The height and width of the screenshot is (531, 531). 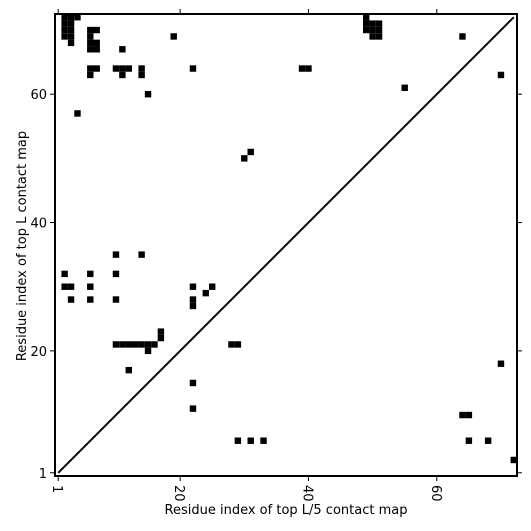 I want to click on y-tick-label: 20, so click(x=38, y=352).